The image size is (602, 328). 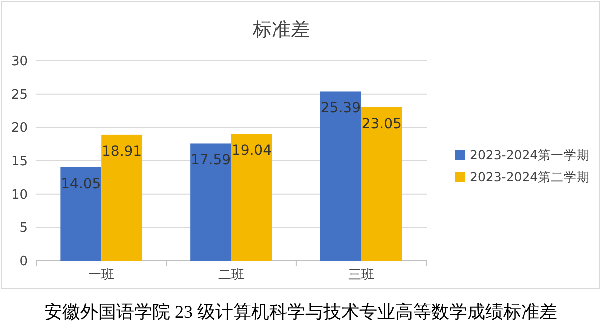 I want to click on data-label: 23.05, so click(x=382, y=124).